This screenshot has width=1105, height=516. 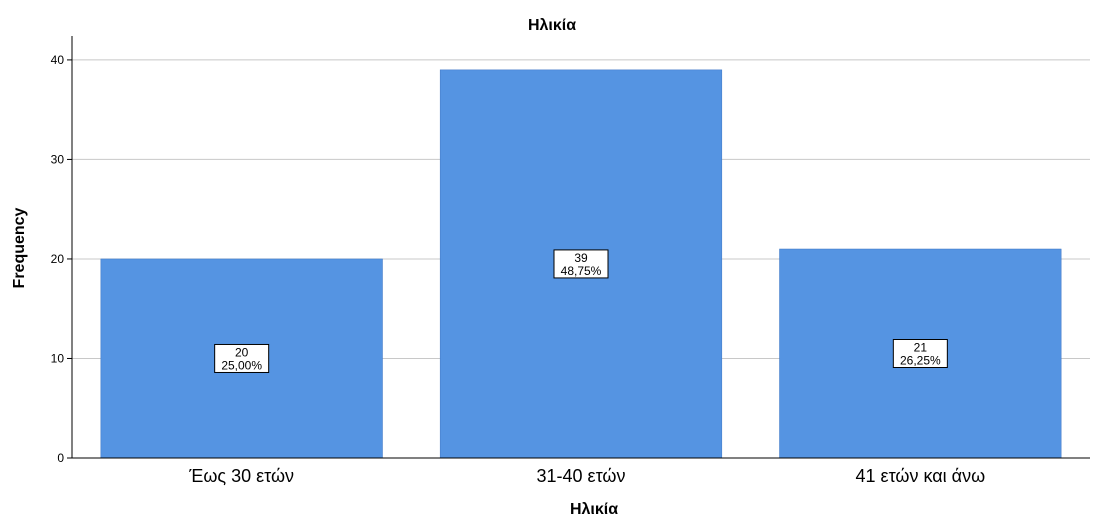 I want to click on y-tick-label: 10, so click(x=58, y=358).